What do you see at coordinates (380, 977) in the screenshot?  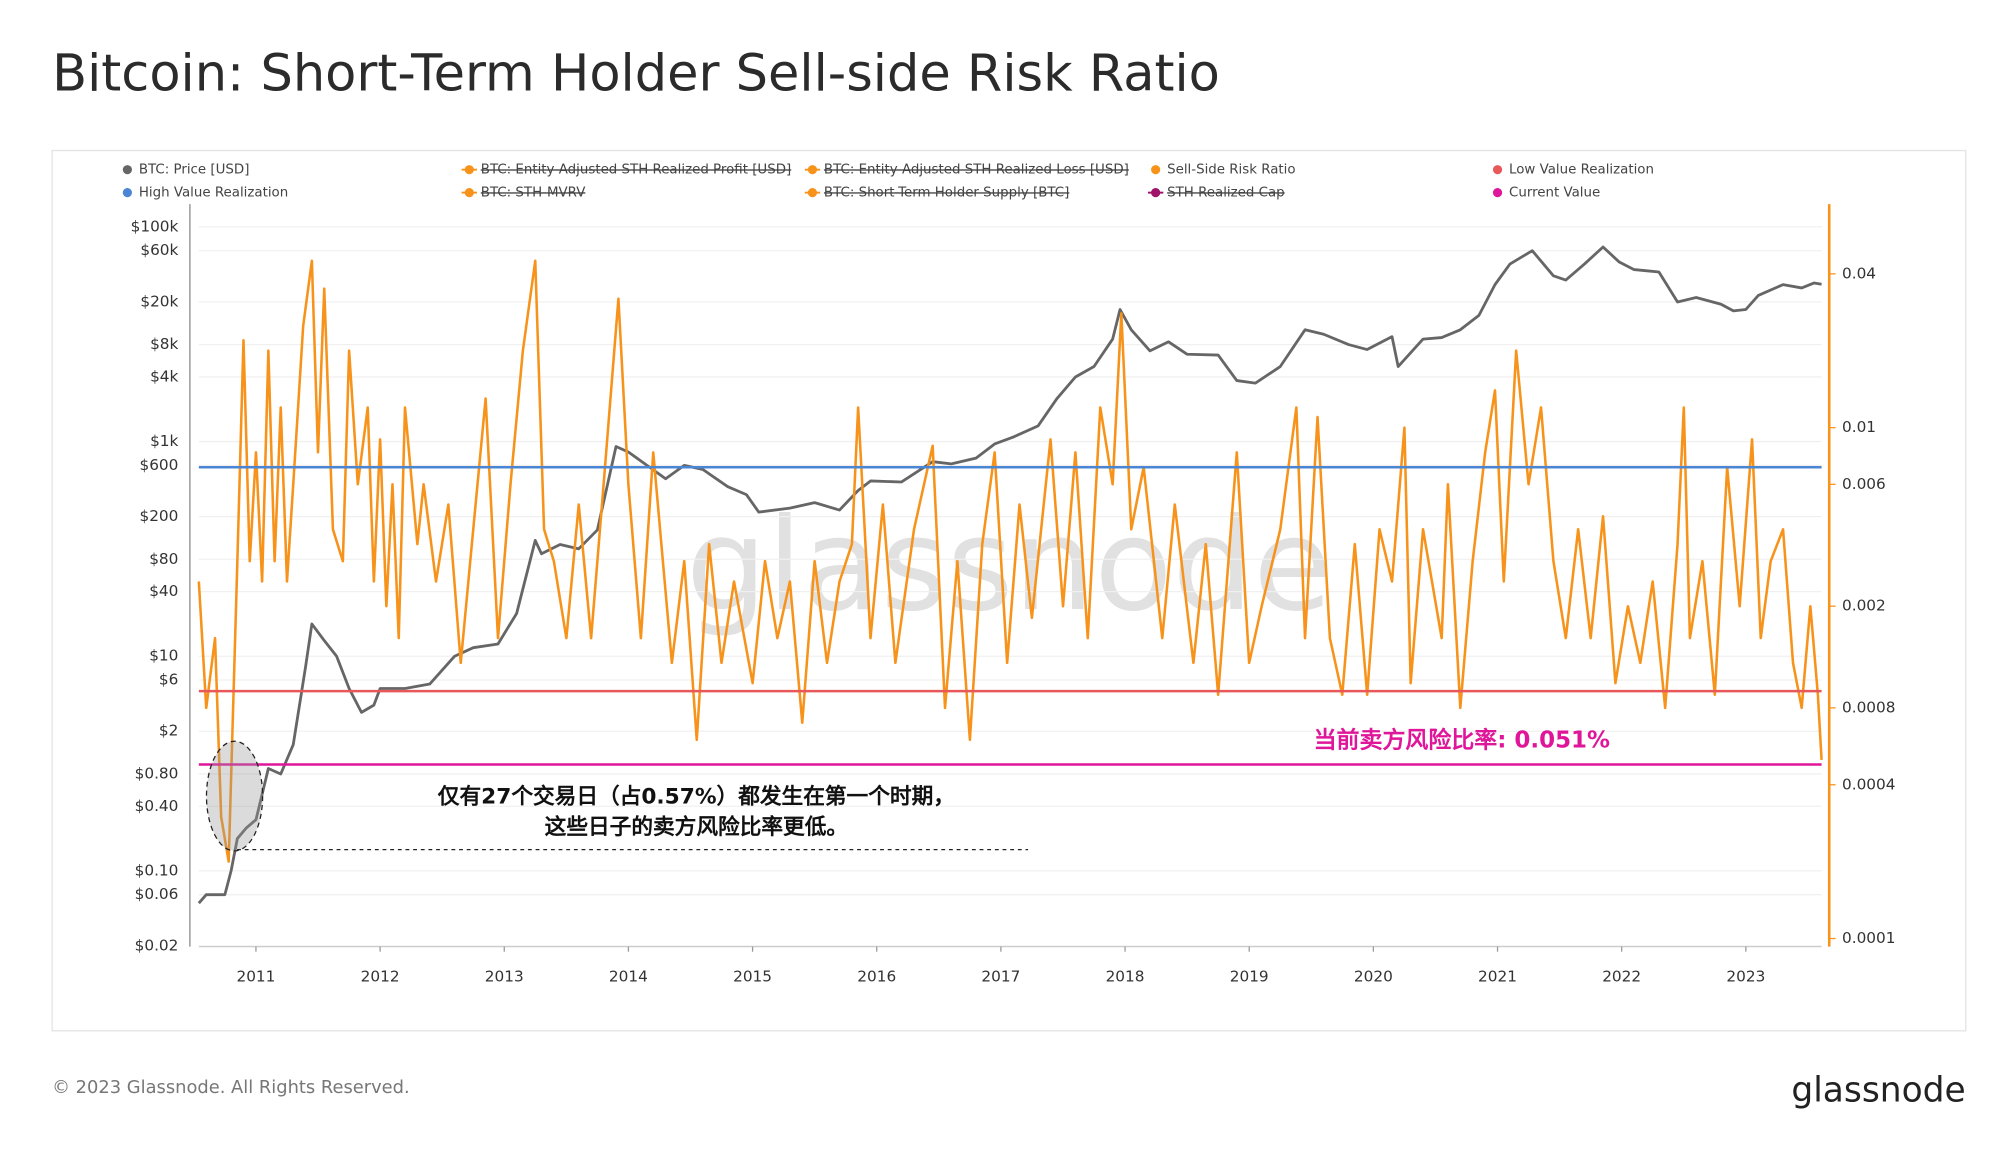 I see `x-tick-label: 2012` at bounding box center [380, 977].